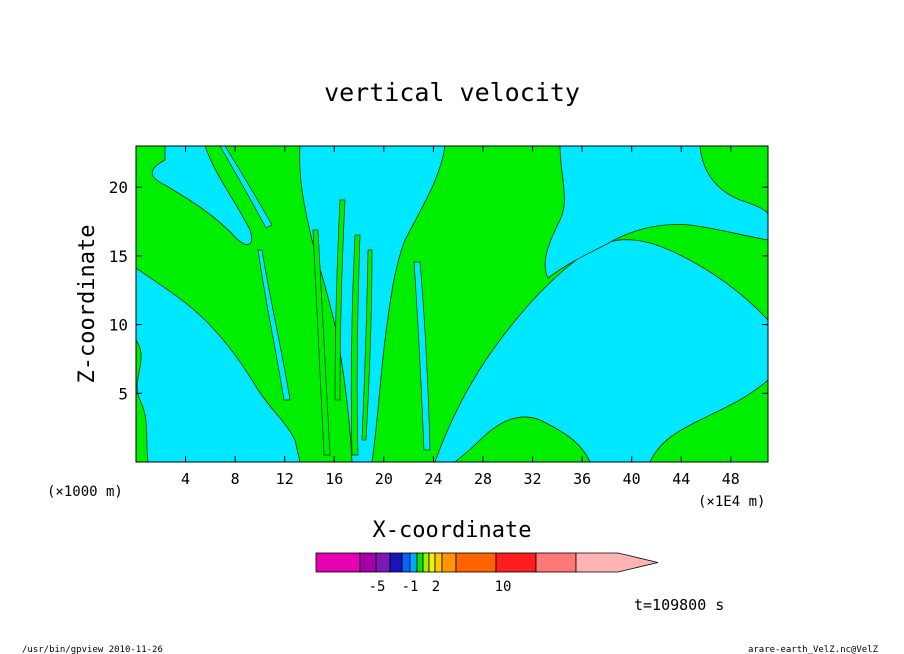 This screenshot has height=654, width=904. I want to click on x-unit-right: (×1E4 m), so click(731, 502).